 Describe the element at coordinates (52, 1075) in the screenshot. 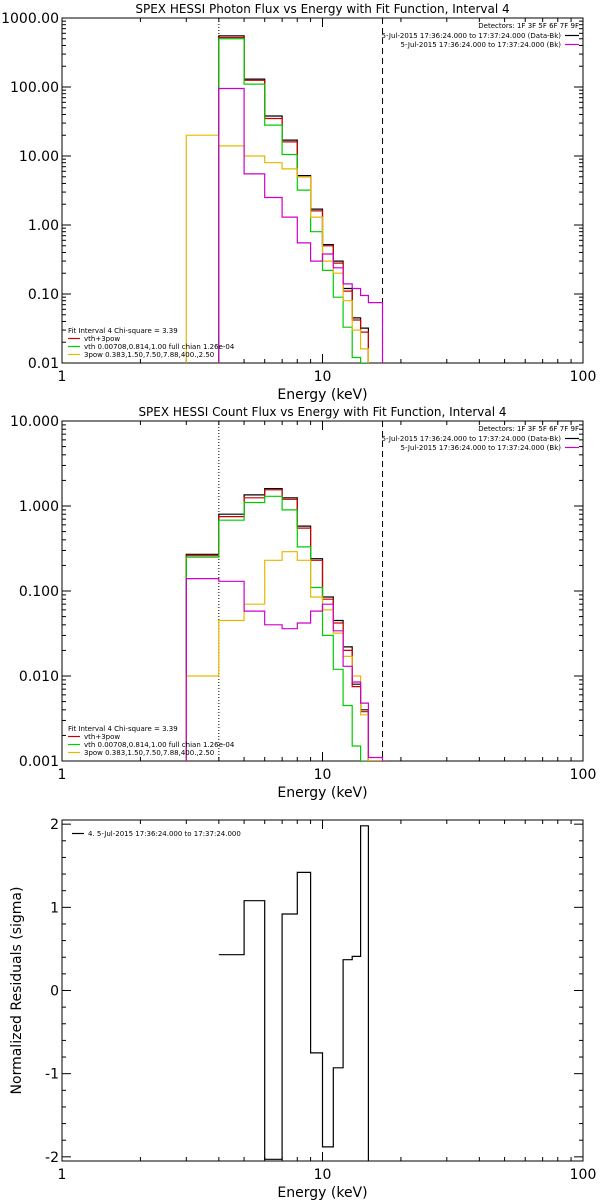

I see `y-tick-label: -1` at that location.